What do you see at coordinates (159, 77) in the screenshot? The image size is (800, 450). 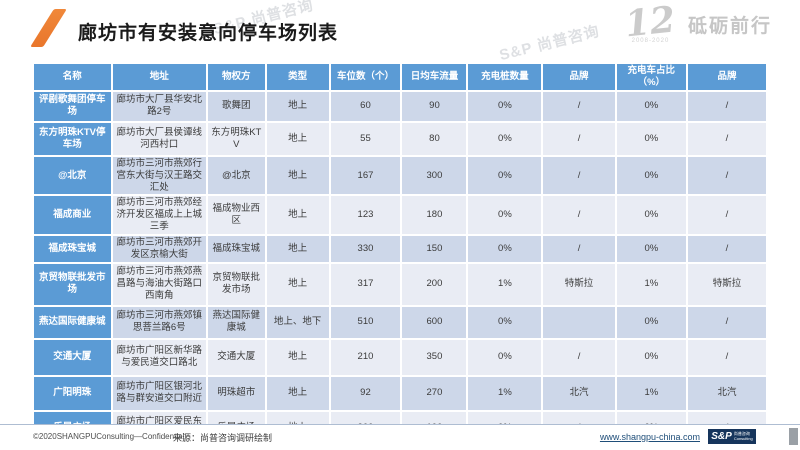 I see `column-header-1: 地址` at bounding box center [159, 77].